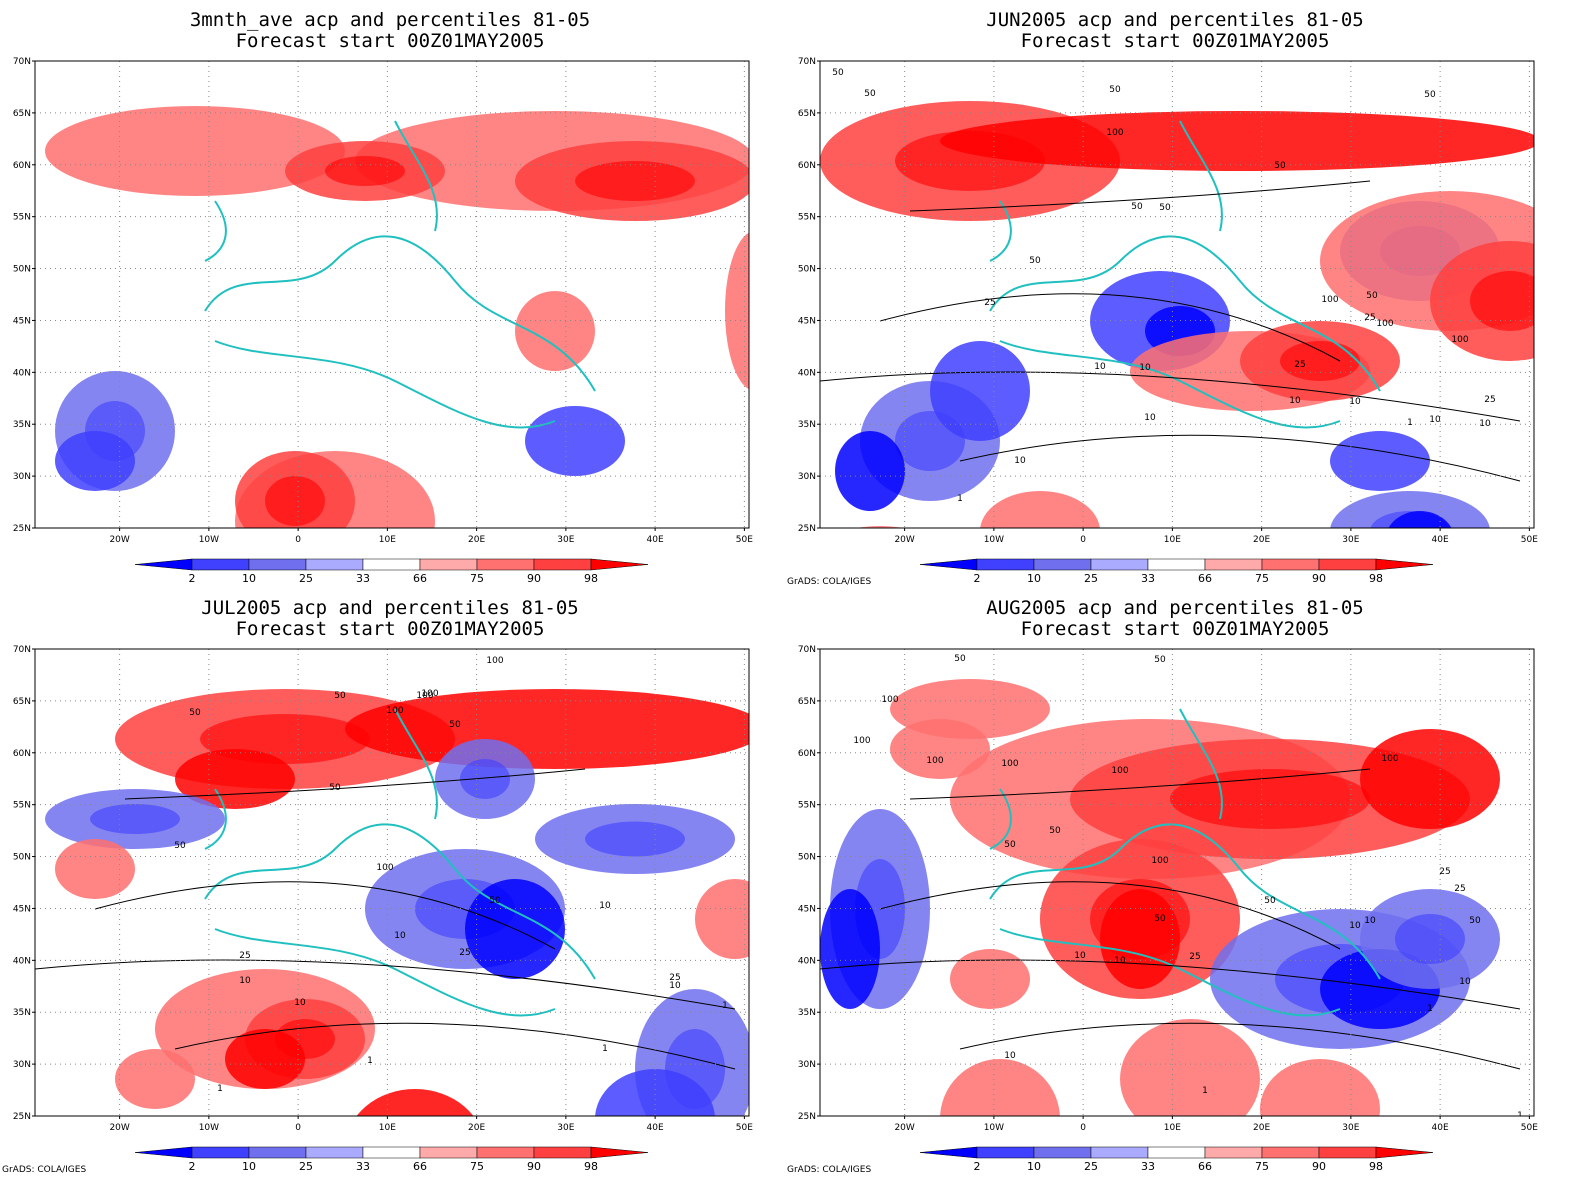  I want to click on grads-credit: GrADS: COLA/IGES, so click(829, 1170).